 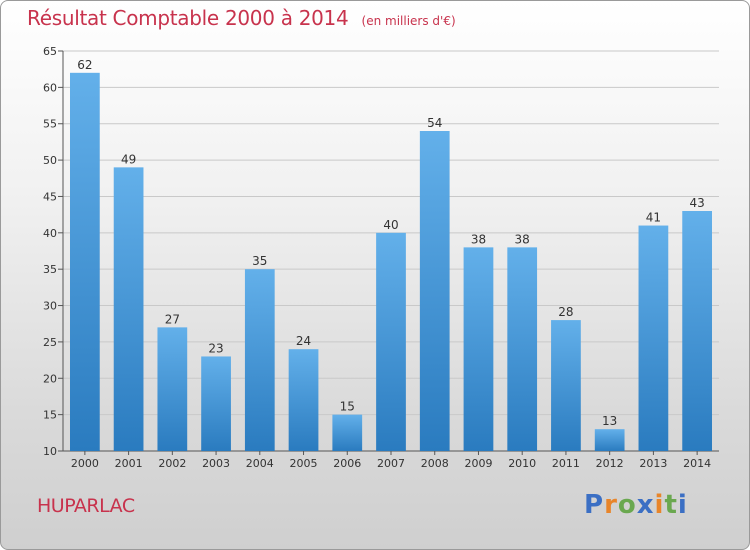 I want to click on data-label-2001: 49, so click(x=128, y=159).